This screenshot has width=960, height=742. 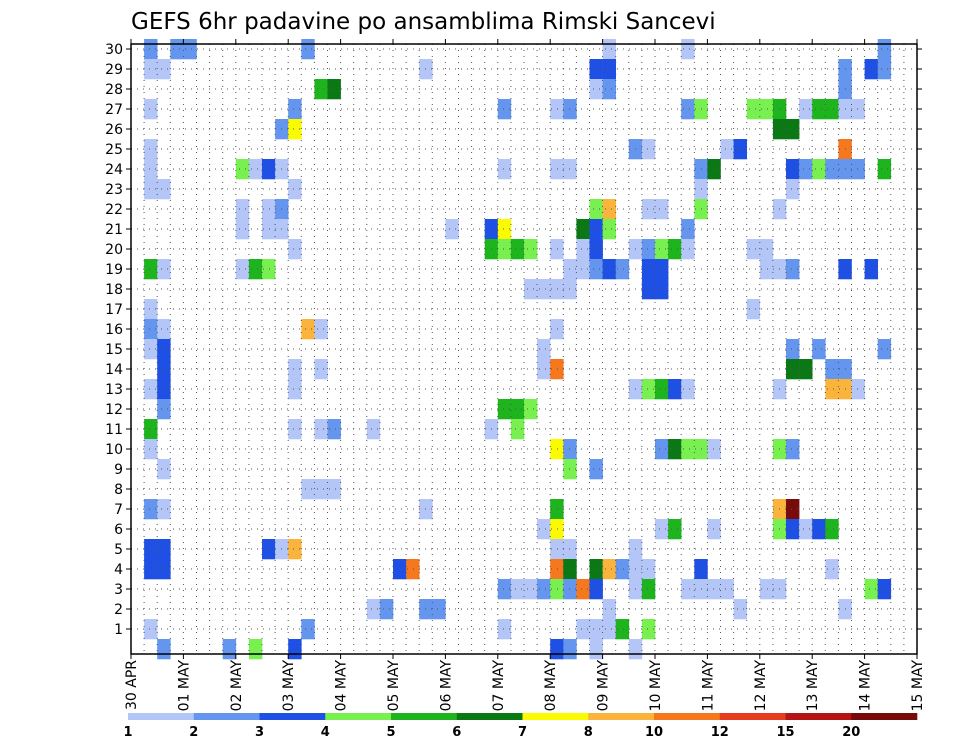 I want to click on x-tick-label: 08 MAY, so click(x=551, y=686).